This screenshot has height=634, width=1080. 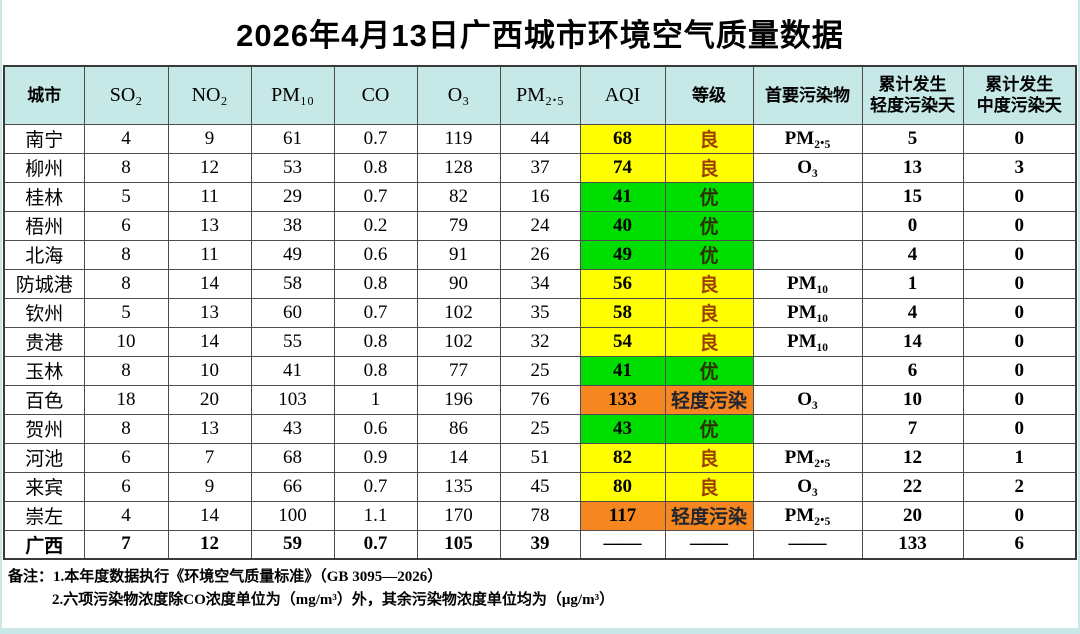 What do you see at coordinates (292, 370) in the screenshot?
I see `cell-pm10: 41` at bounding box center [292, 370].